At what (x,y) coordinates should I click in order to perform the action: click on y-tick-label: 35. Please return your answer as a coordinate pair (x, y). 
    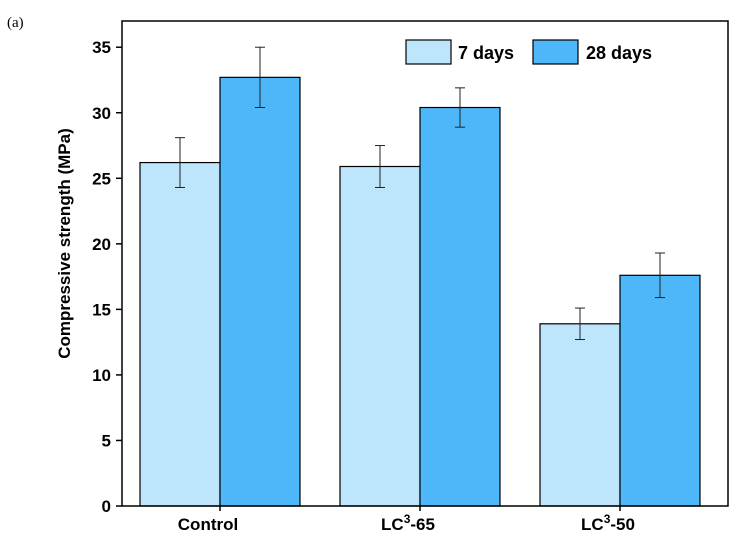
    Looking at the image, I should click on (101, 47).